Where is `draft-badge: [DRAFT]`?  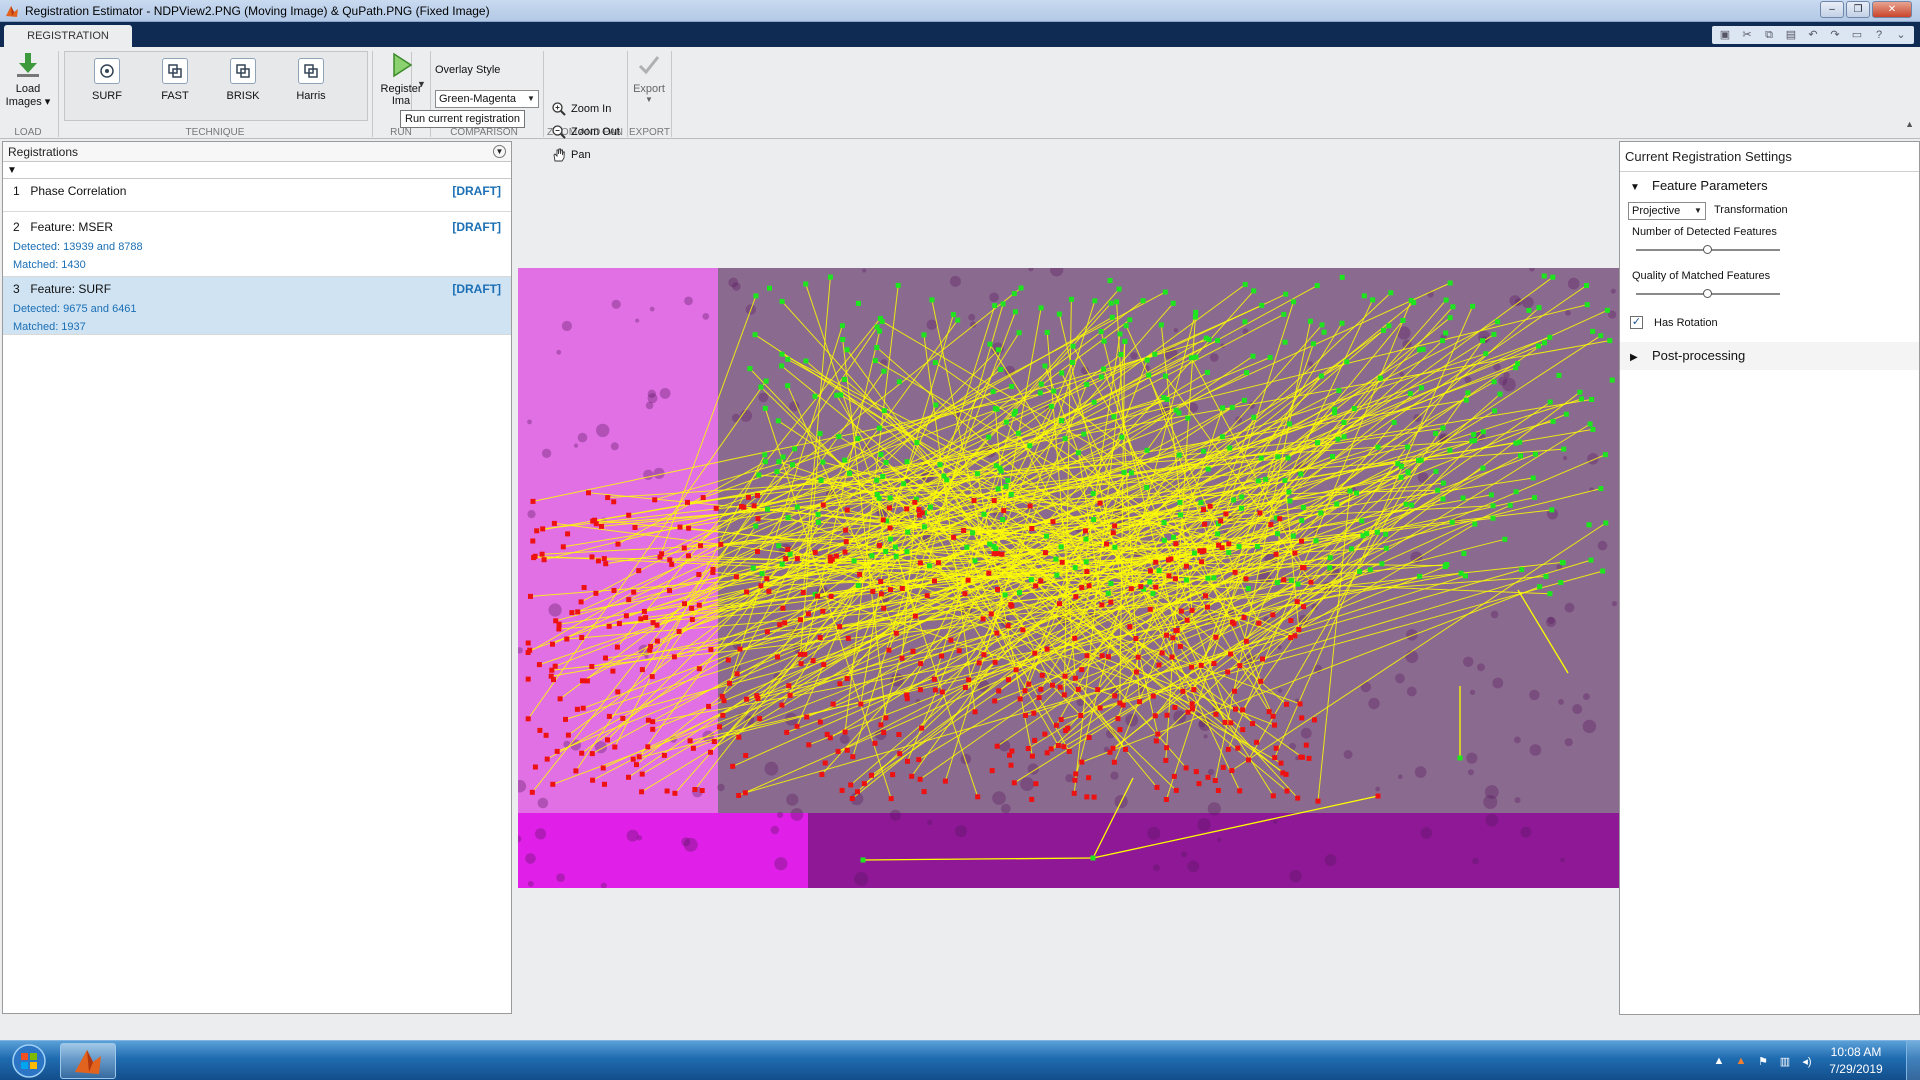 draft-badge: [DRAFT] is located at coordinates (476, 227).